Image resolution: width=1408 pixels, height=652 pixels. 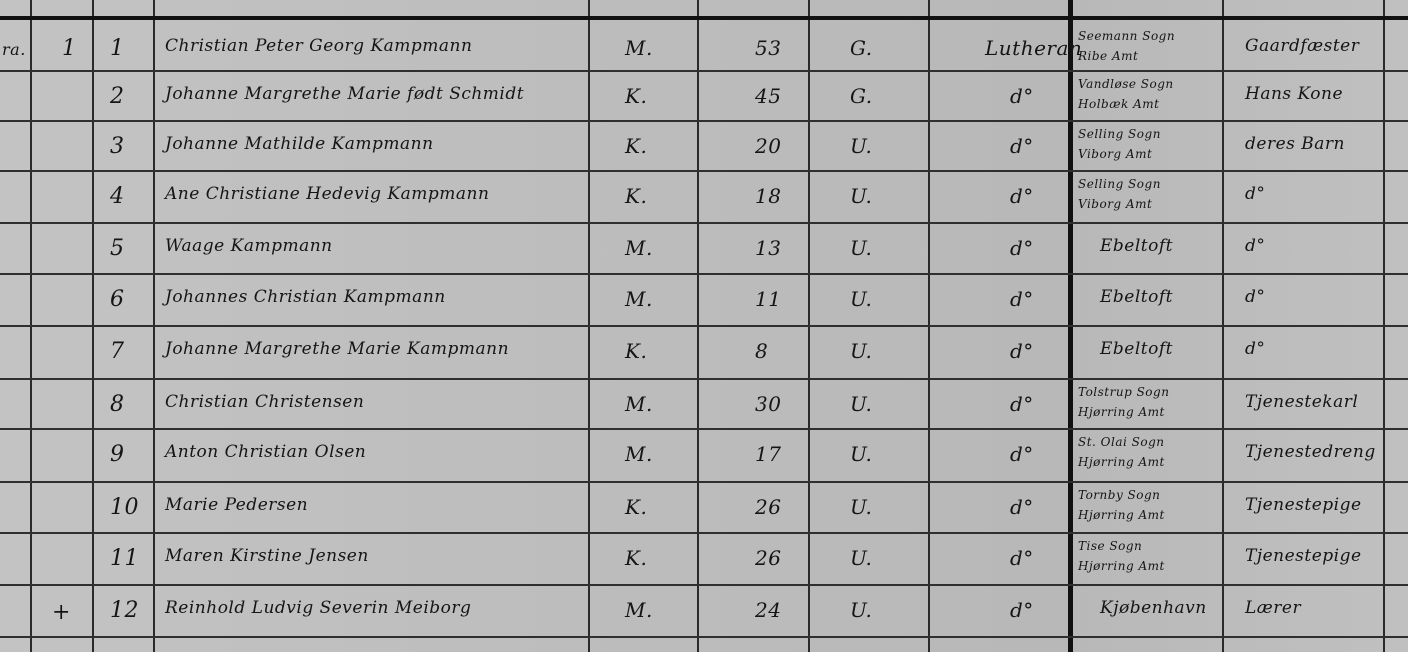 I want to click on cell-birthplace: St. Olai Sogn, so click(x=1121, y=442).